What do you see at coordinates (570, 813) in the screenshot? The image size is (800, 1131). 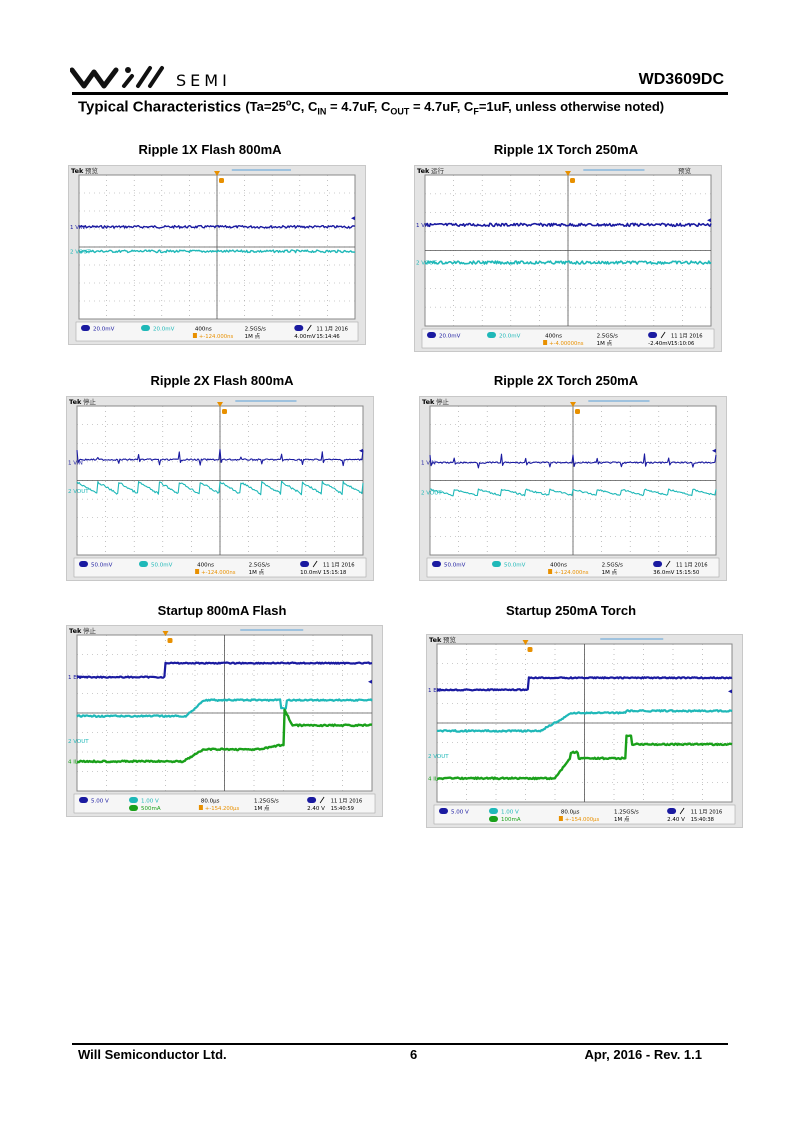 I see `horizontal-scale: 80.0μs` at bounding box center [570, 813].